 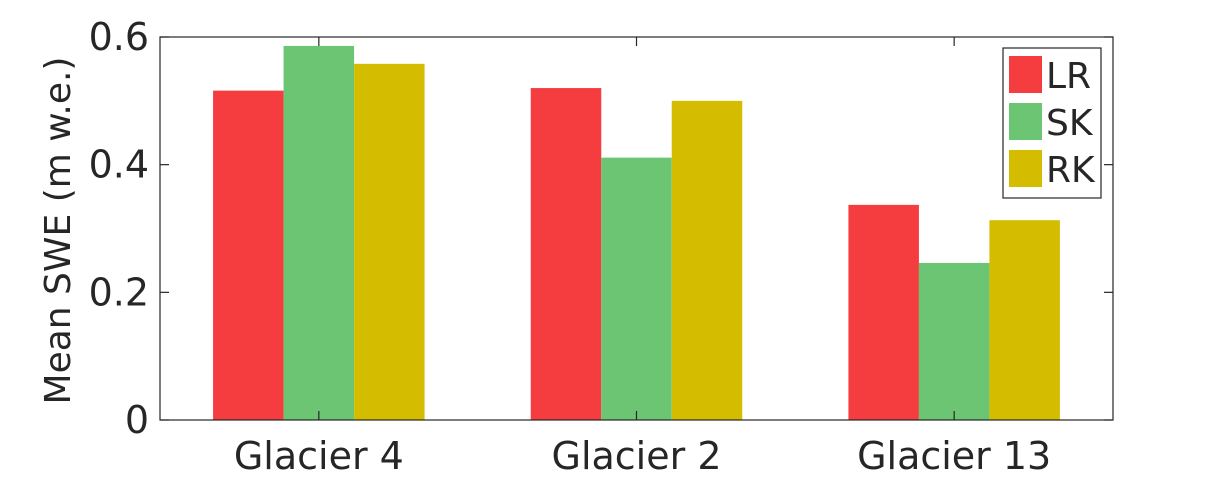 I want to click on legend: LR SK RK, so click(x=1052, y=123).